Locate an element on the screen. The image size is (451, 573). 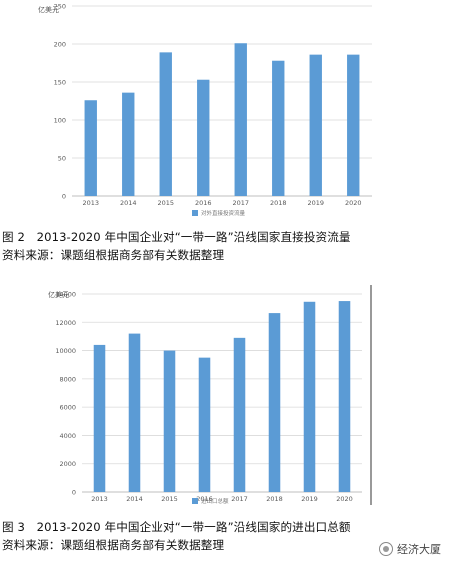
y-tick-label: 10000 is located at coordinates (65, 351).